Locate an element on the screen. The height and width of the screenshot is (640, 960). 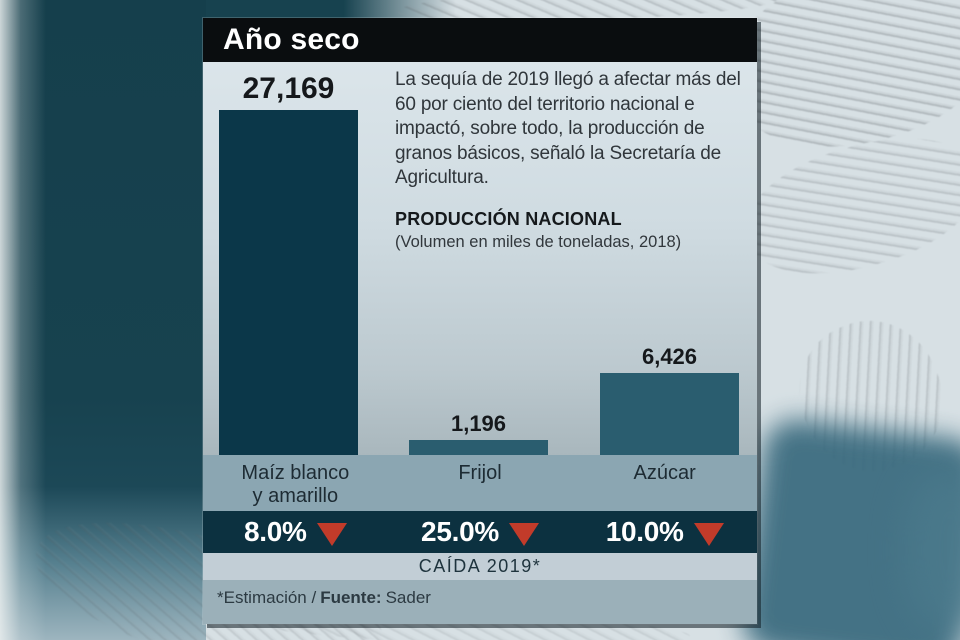
category-label-strip: Maíz blanco y amarillo Frijol Azúcar is located at coordinates (480, 483).